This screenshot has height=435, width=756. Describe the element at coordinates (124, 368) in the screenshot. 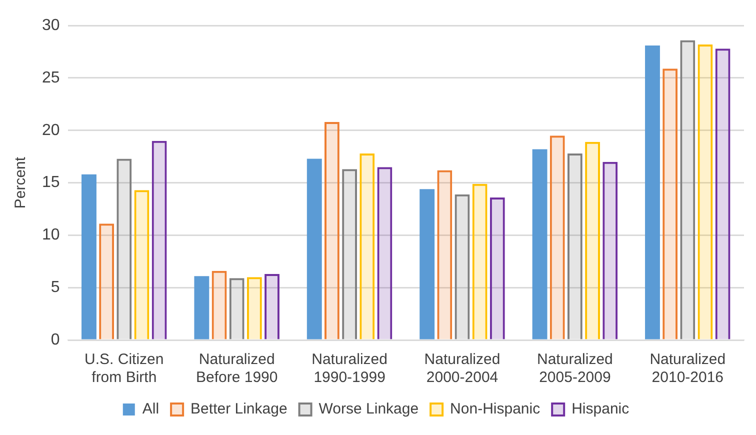

I see `x-tick-label: U.S. Citizen from Birth` at that location.